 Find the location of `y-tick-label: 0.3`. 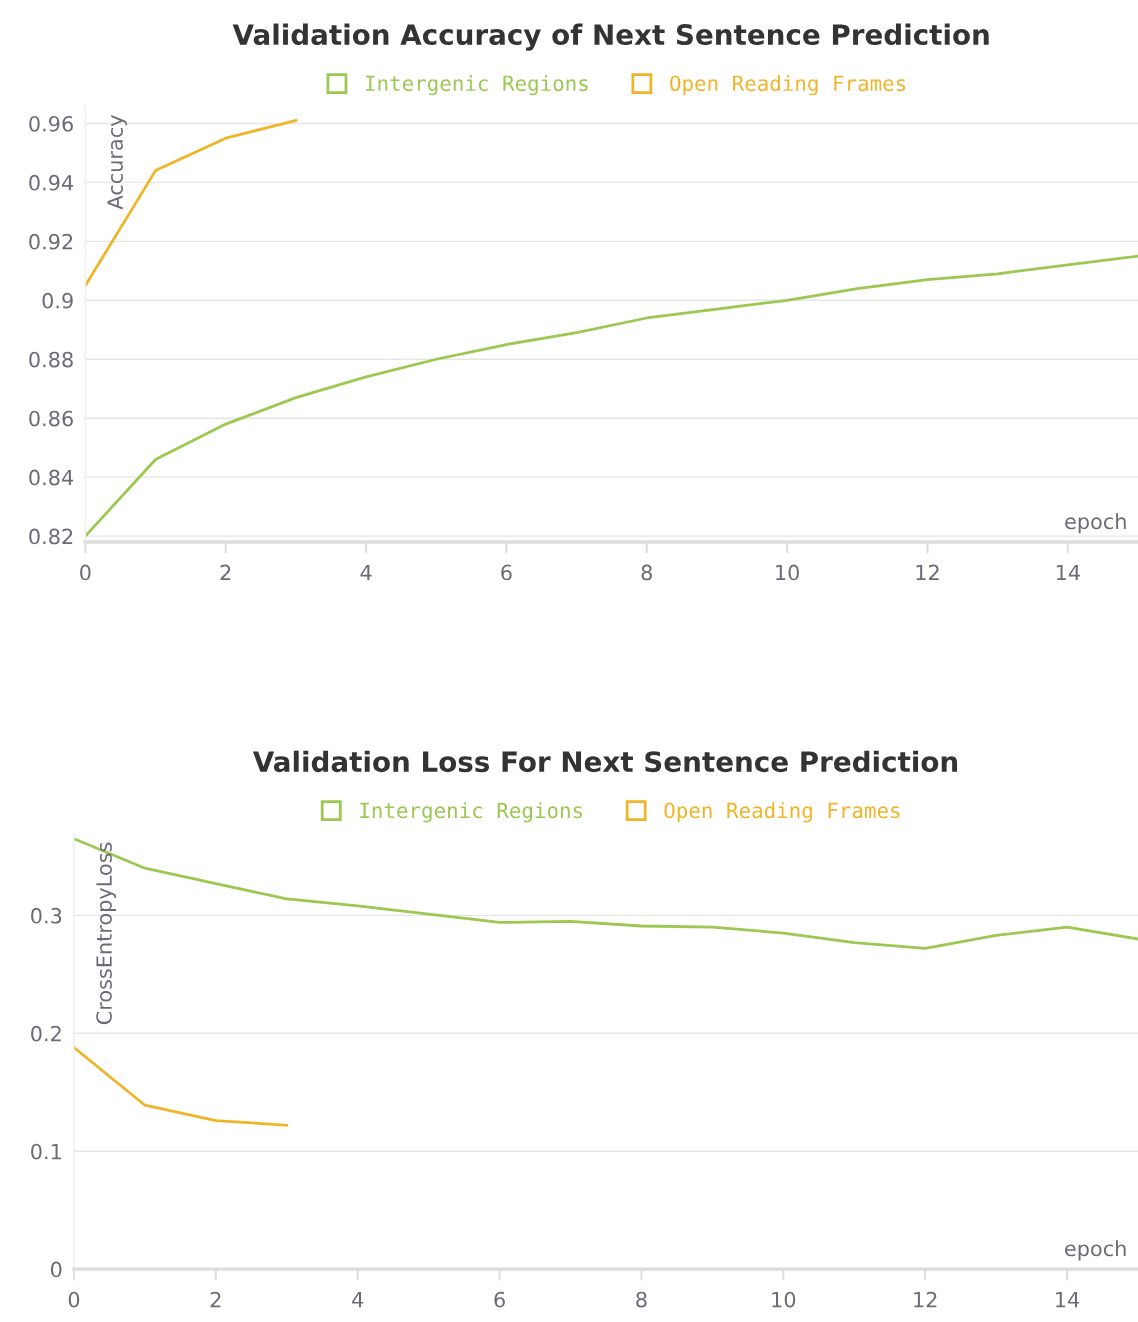

y-tick-label: 0.3 is located at coordinates (46, 915).